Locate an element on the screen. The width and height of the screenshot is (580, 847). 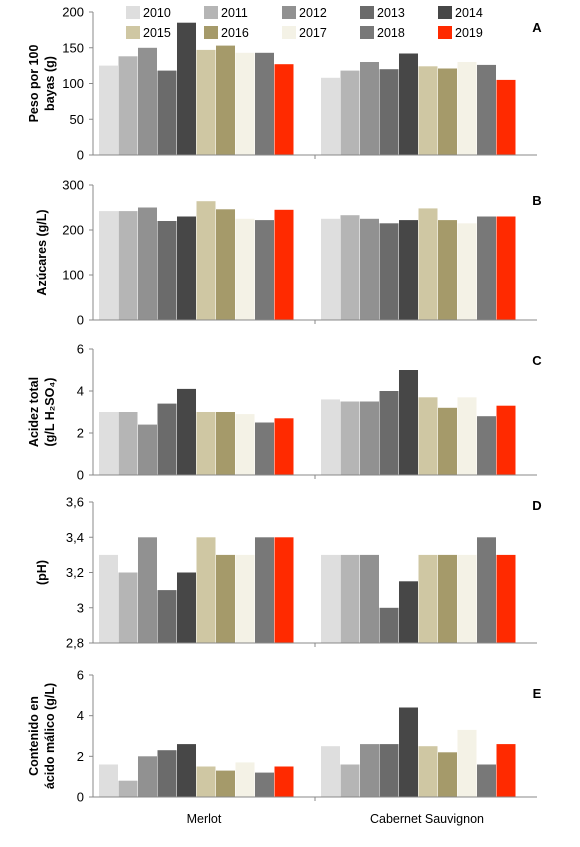
y-tick-label-D: 2,8 is located at coordinates (75, 643).